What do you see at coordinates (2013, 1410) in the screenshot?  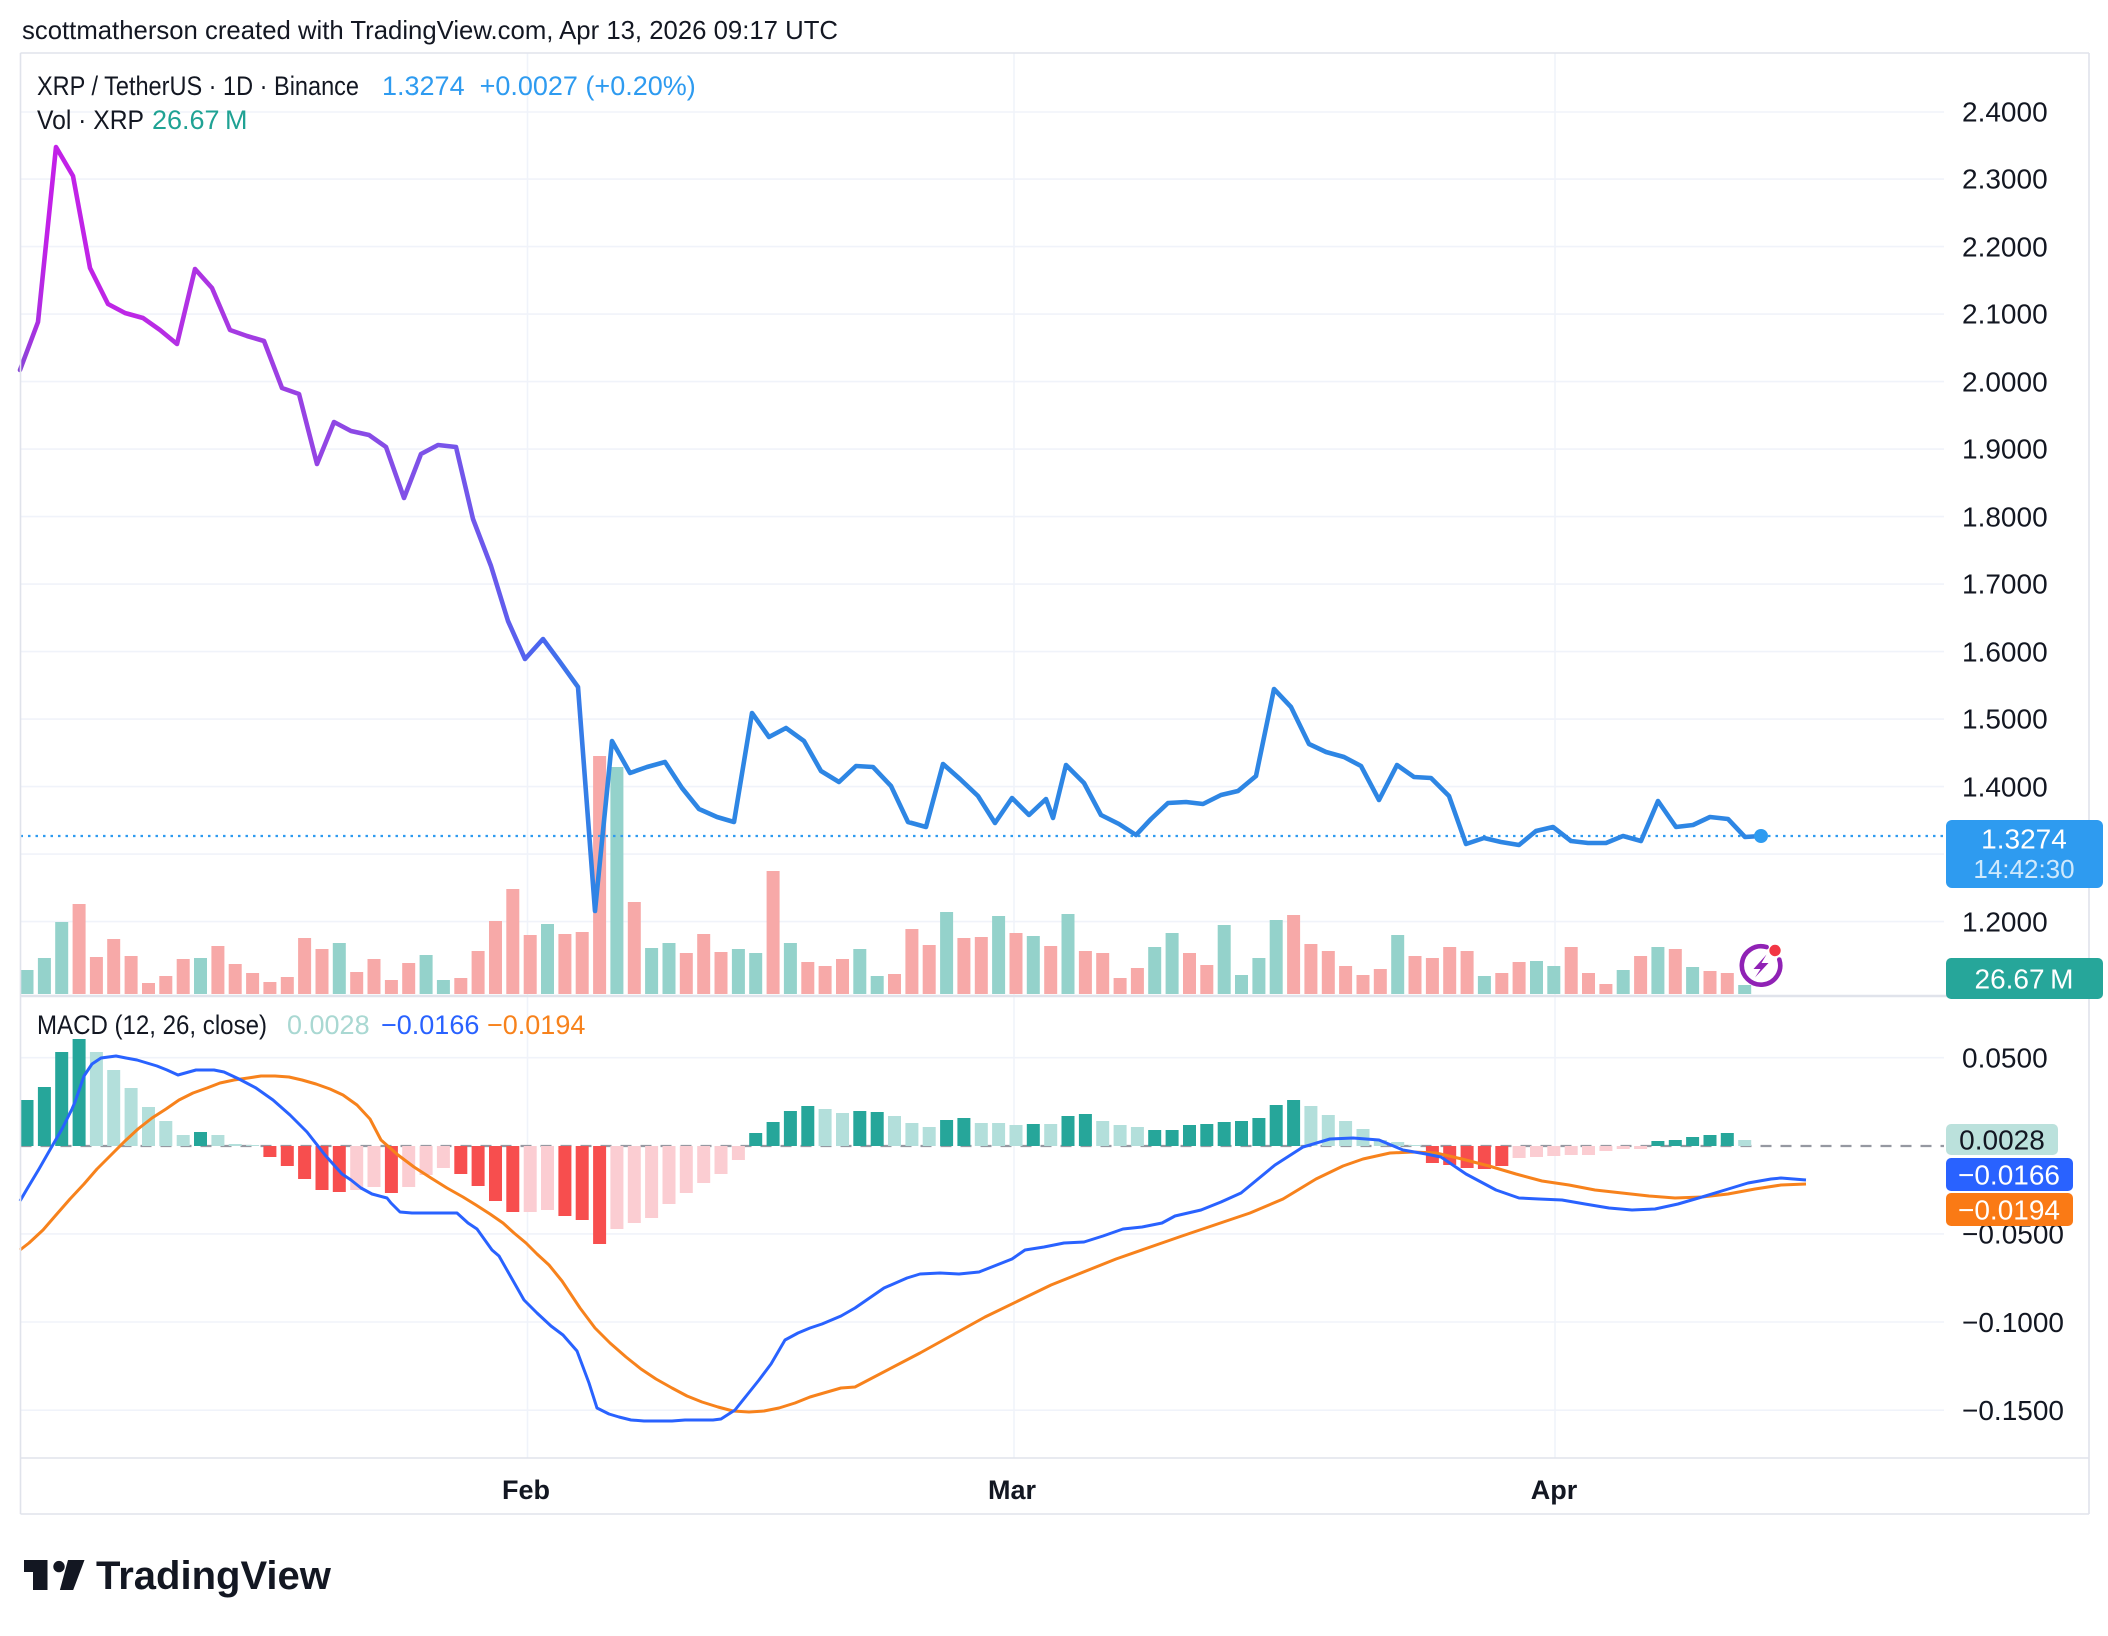 I see `svg-text: −0.1500` at bounding box center [2013, 1410].